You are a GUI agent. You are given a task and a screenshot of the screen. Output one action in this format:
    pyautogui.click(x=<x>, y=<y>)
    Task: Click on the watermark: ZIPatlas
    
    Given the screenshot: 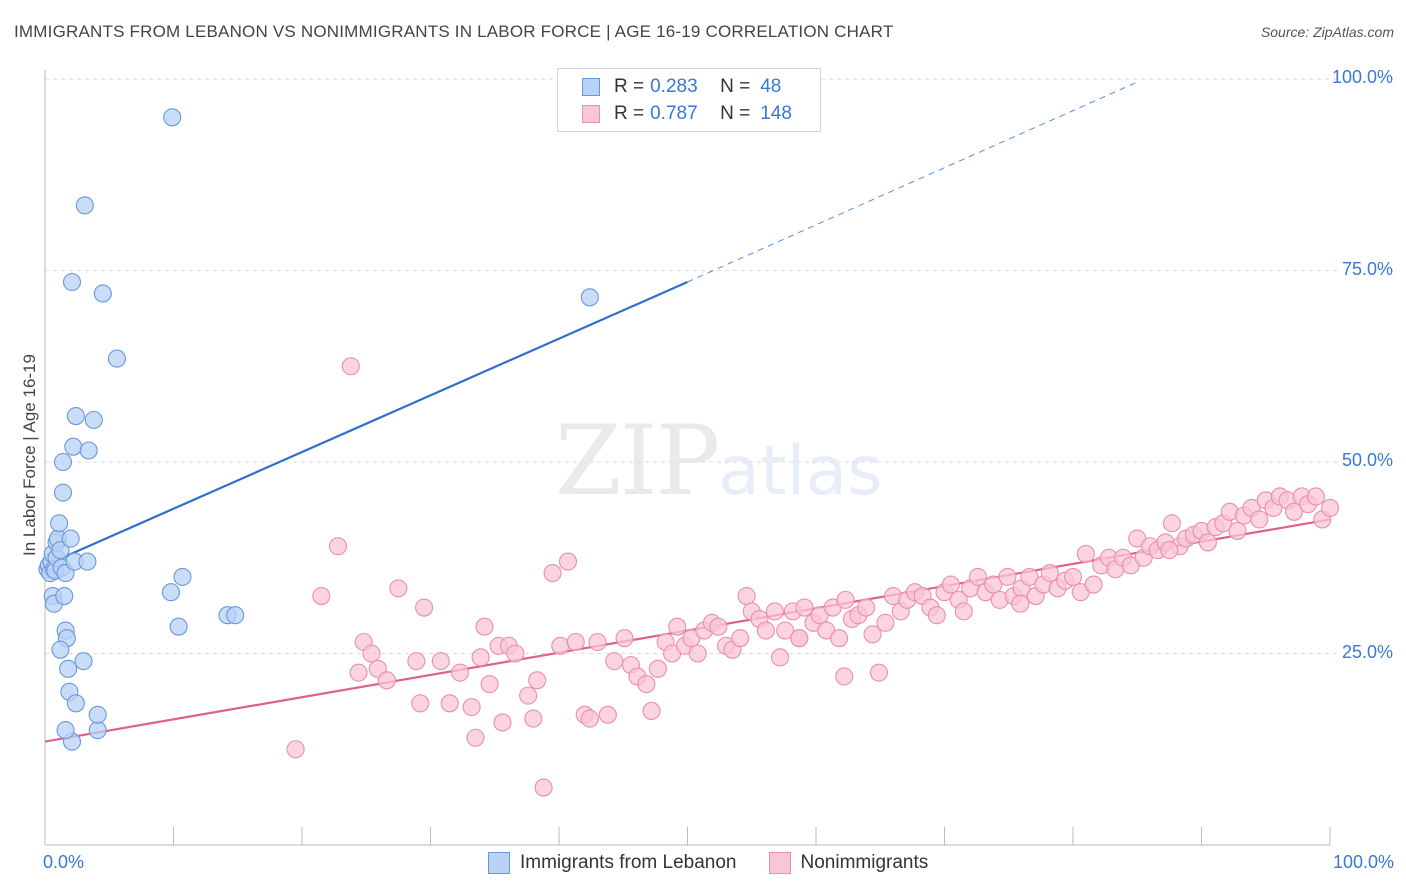 What is the action you would take?
    pyautogui.click(x=719, y=461)
    